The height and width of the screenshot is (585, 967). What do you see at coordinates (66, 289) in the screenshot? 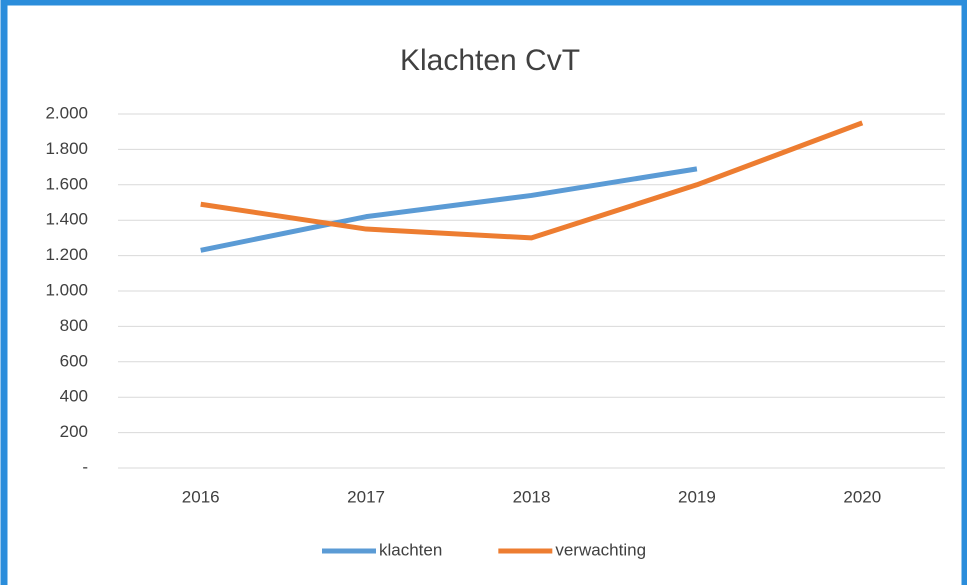
I see `y-tick-label: 1.000` at bounding box center [66, 289].